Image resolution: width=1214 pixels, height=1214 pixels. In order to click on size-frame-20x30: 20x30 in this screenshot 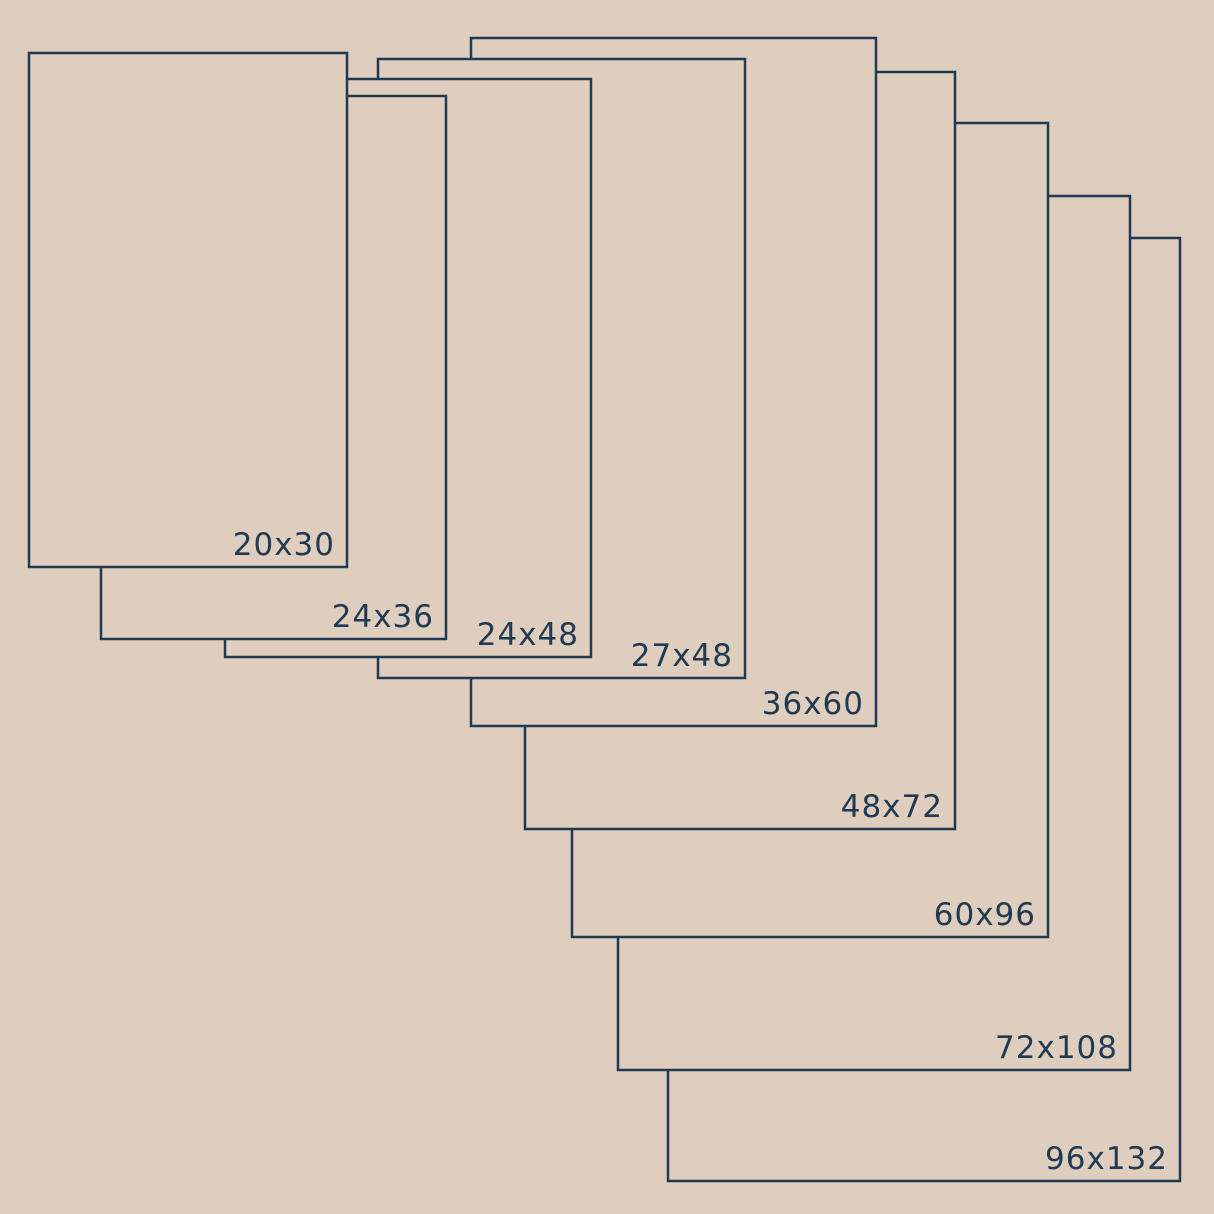, I will do `click(188, 310)`.